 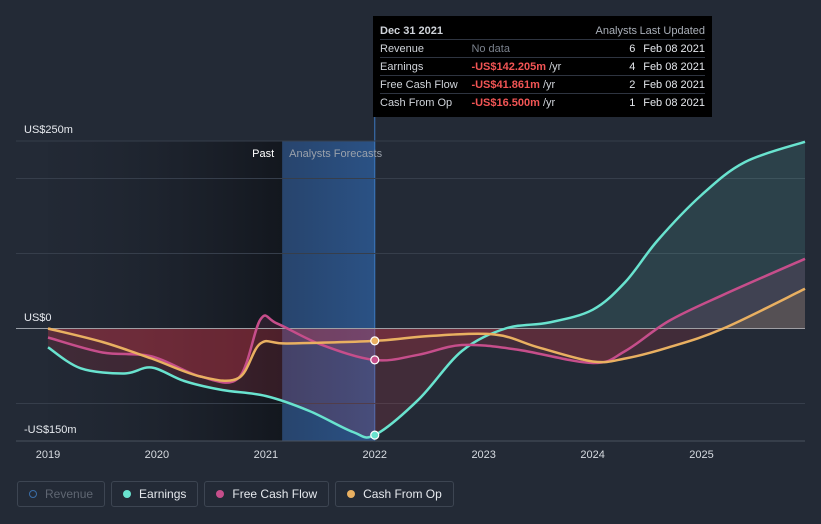 I want to click on earnings-area-negative, so click(x=276, y=383).